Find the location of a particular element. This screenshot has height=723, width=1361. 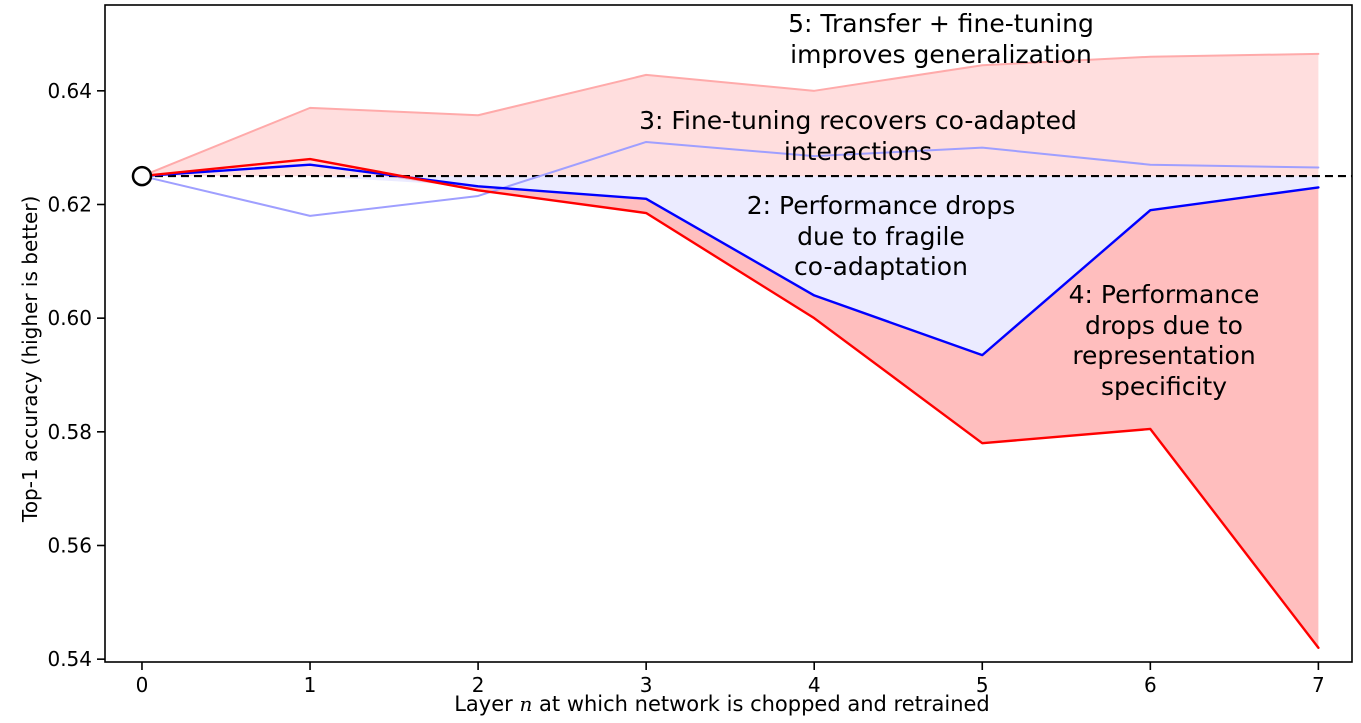

y-axis-label: Top-1 accuracy (higher is better) is located at coordinates (30, 358).